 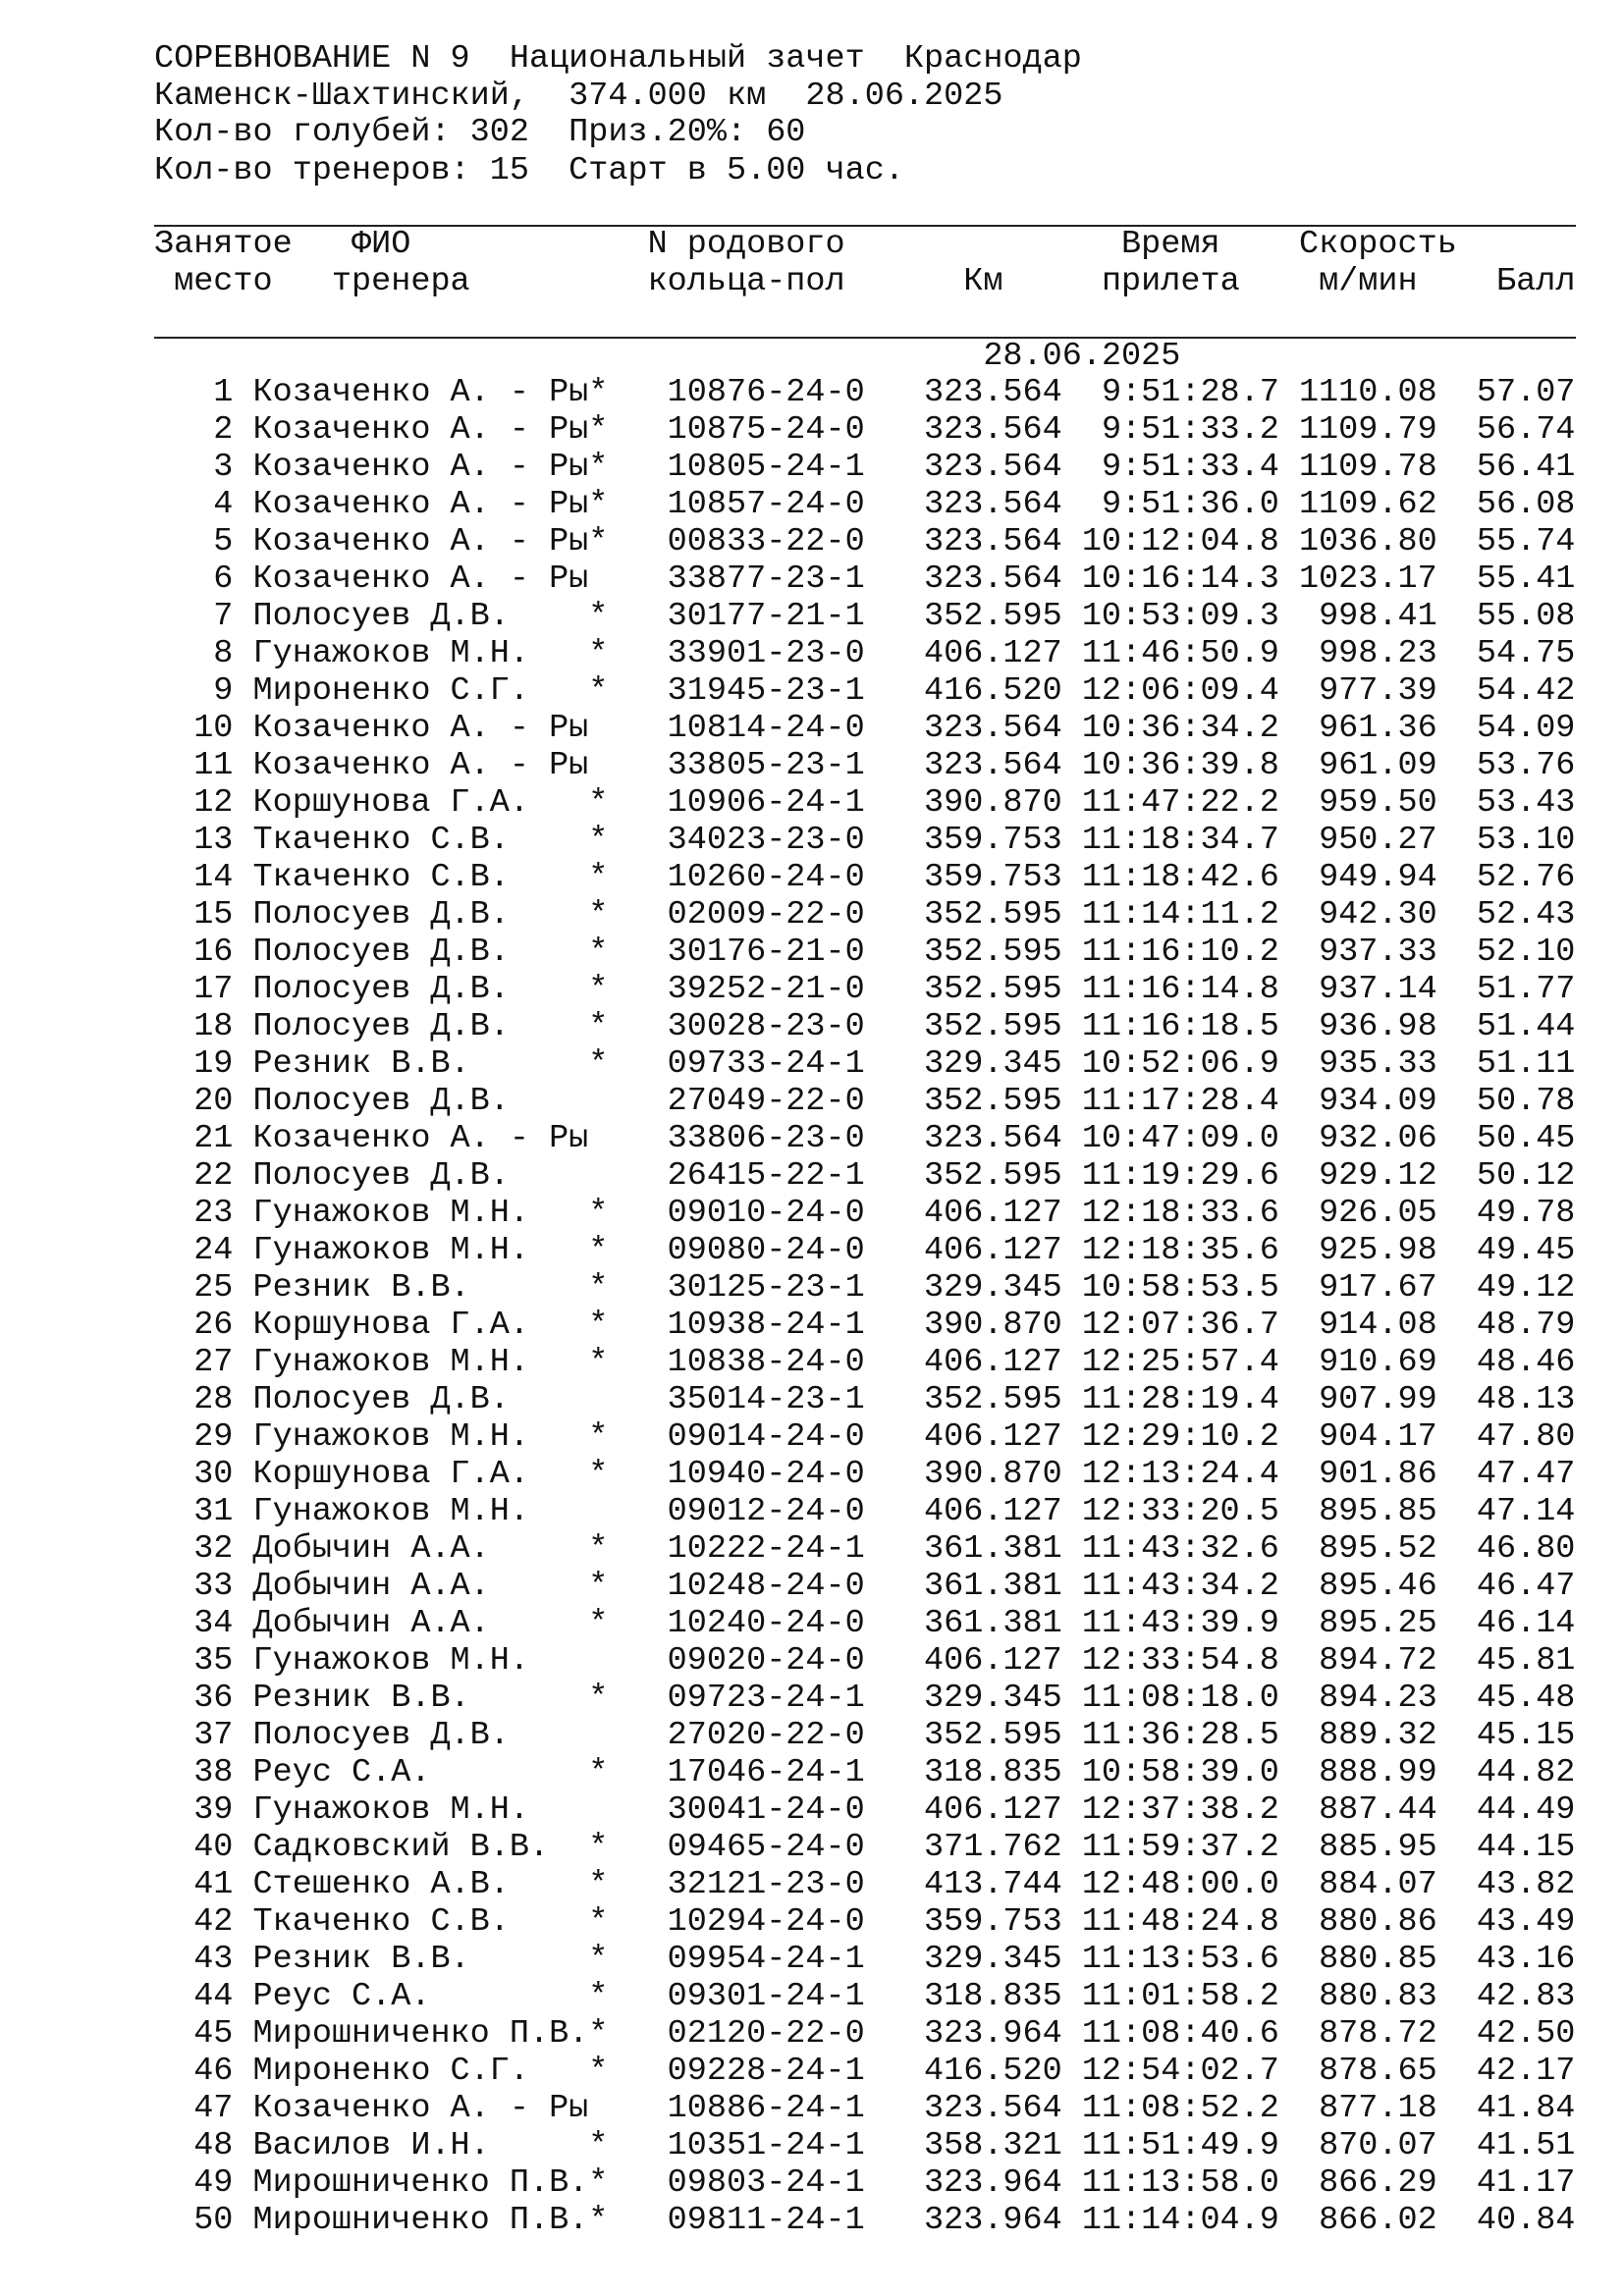 I want to click on points-cell: 56.74, so click(x=1526, y=430).